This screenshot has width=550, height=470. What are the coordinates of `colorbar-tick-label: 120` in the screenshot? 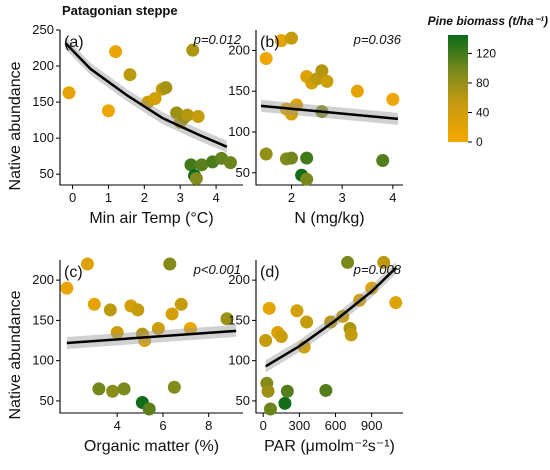 It's located at (486, 53).